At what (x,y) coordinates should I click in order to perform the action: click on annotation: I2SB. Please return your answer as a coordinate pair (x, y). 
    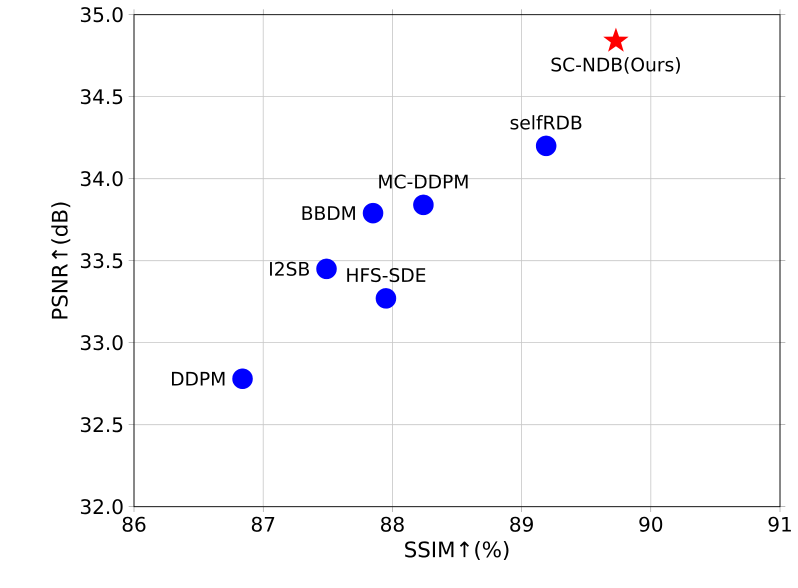
    Looking at the image, I should click on (289, 269).